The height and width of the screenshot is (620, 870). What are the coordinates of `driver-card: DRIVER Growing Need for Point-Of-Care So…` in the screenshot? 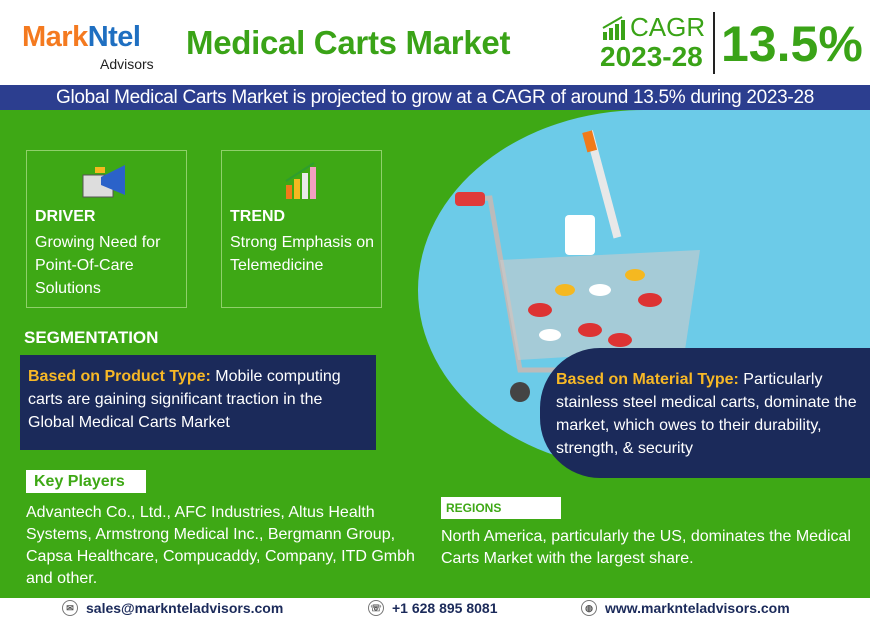 It's located at (106, 229).